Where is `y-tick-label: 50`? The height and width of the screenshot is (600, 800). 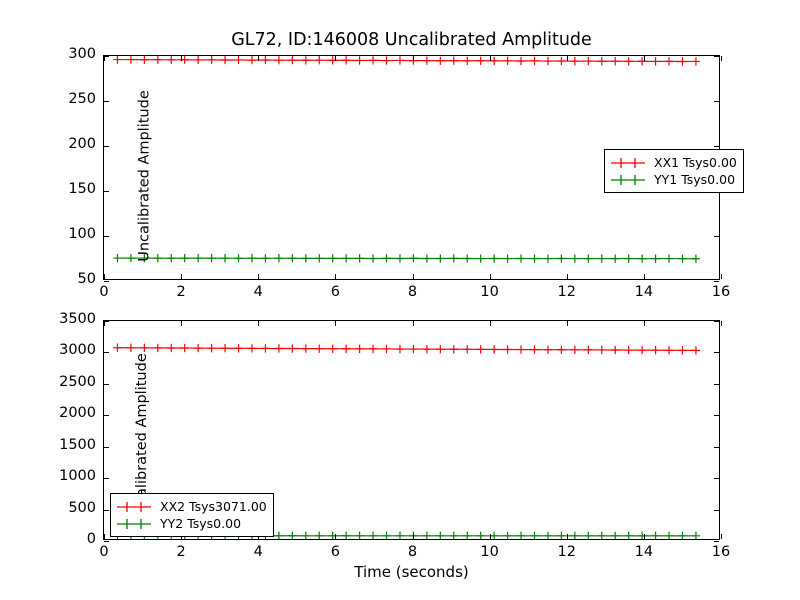
y-tick-label: 50 is located at coordinates (86, 279).